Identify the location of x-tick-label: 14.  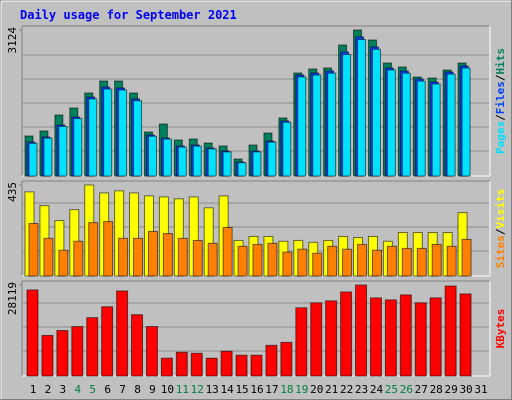
(228, 389).